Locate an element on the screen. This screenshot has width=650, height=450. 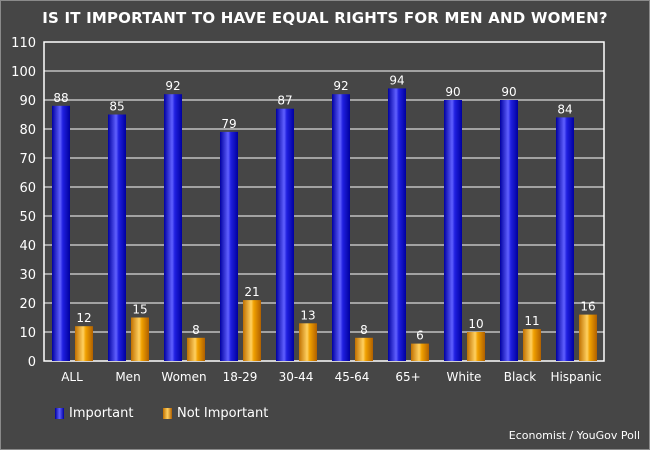
y-tick-label: 100 is located at coordinates (23, 72).